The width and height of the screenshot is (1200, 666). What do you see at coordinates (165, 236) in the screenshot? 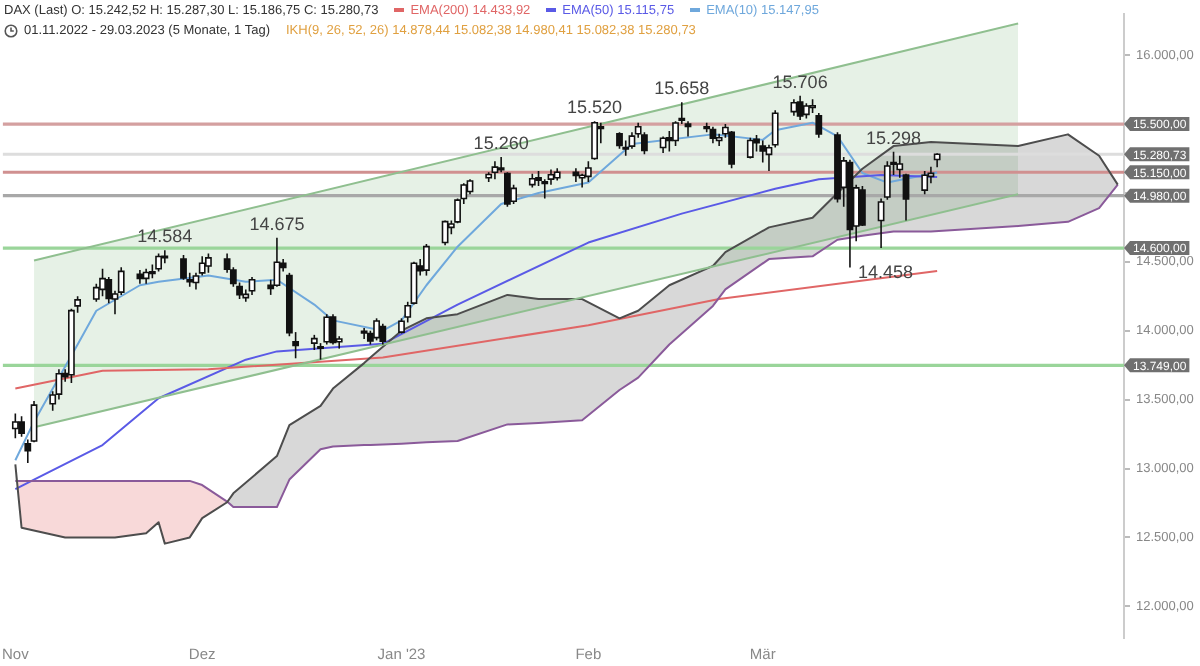
I see `annotation: 14.584` at bounding box center [165, 236].